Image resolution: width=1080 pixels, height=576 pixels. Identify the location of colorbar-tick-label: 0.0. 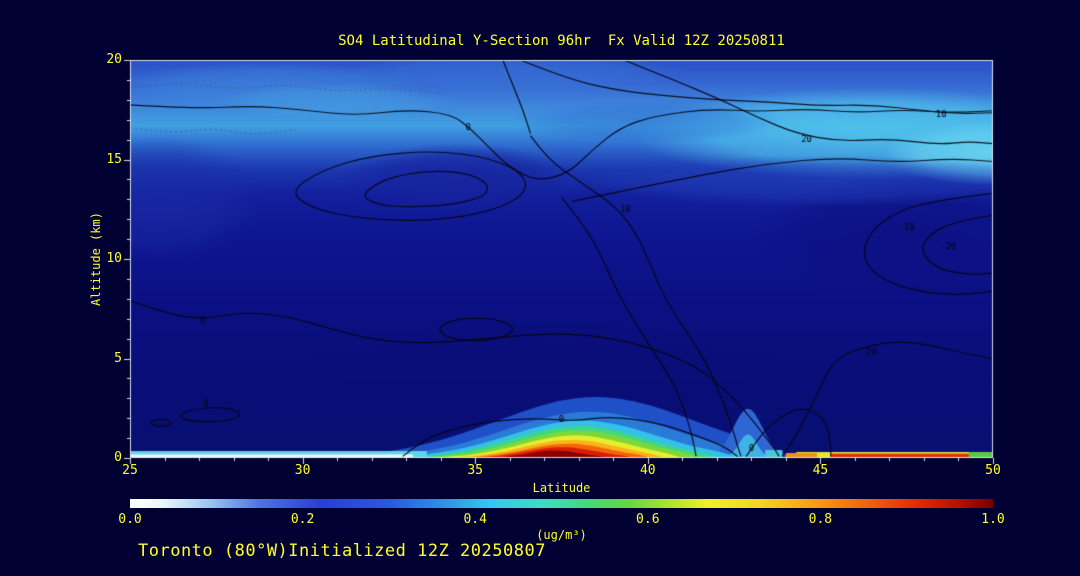
(130, 519).